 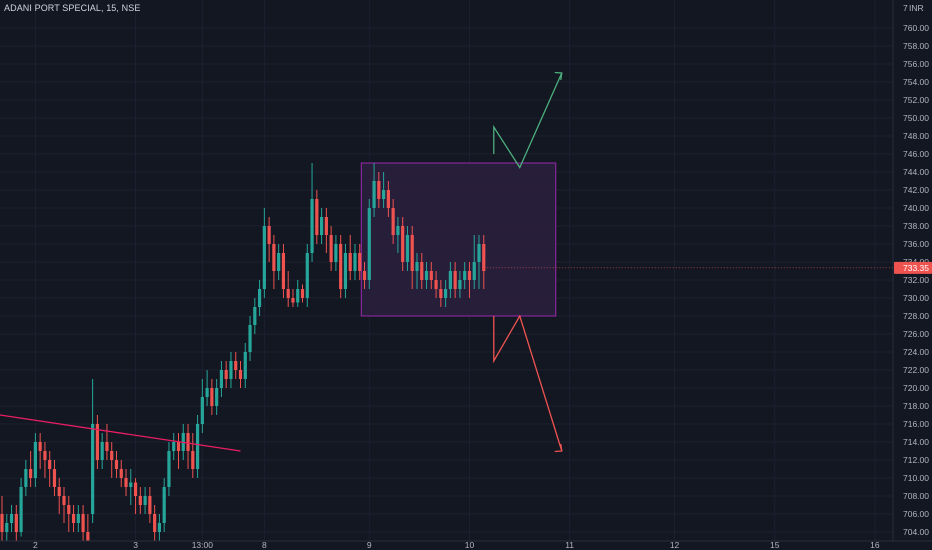 What do you see at coordinates (35, 545) in the screenshot?
I see `time-tick-label: 2` at bounding box center [35, 545].